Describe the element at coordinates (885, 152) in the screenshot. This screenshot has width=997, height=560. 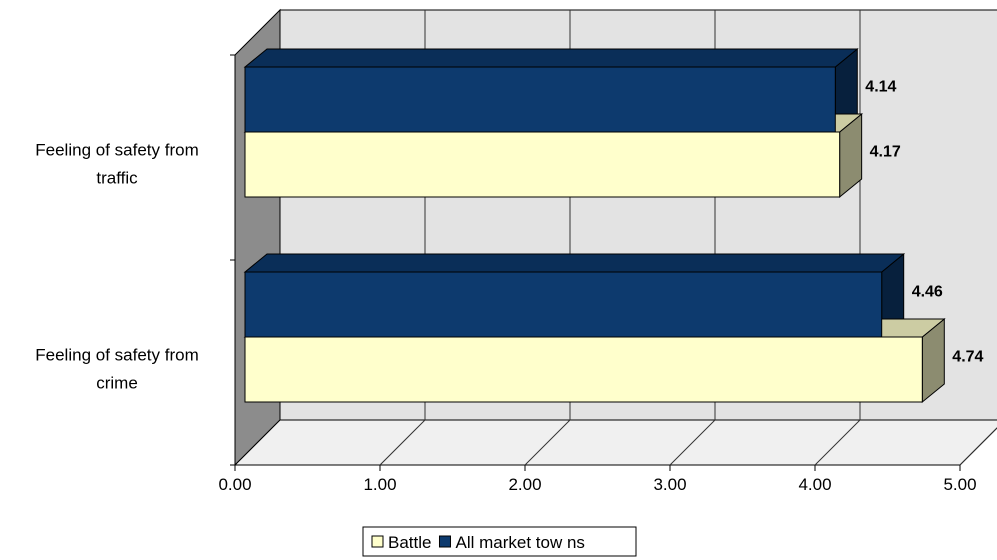
I see `data-label: 4.17` at that location.